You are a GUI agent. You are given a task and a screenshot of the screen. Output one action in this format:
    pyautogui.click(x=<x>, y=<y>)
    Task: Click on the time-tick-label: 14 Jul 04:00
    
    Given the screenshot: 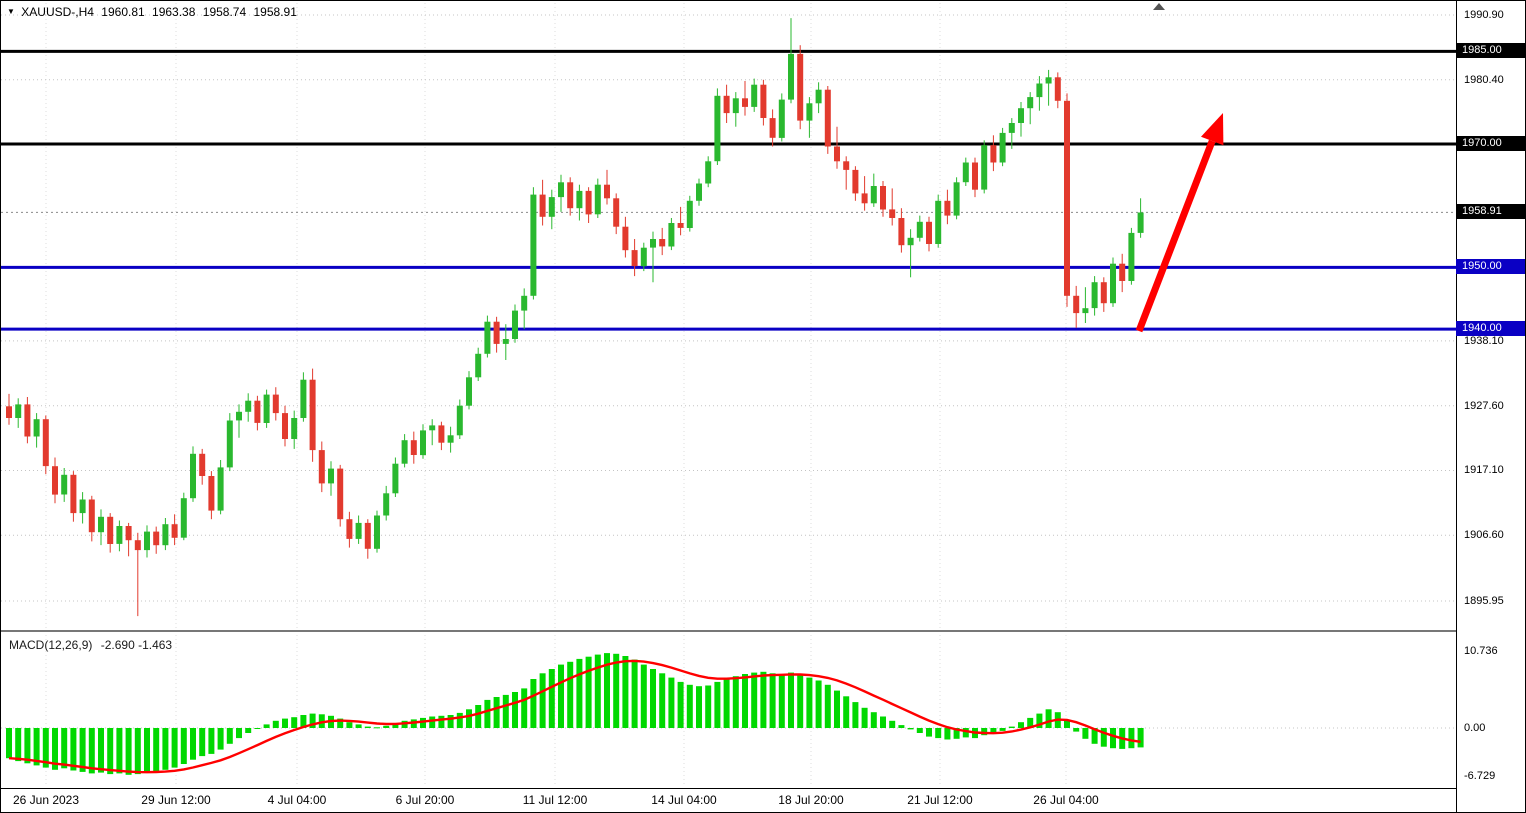 What is the action you would take?
    pyautogui.click(x=684, y=800)
    